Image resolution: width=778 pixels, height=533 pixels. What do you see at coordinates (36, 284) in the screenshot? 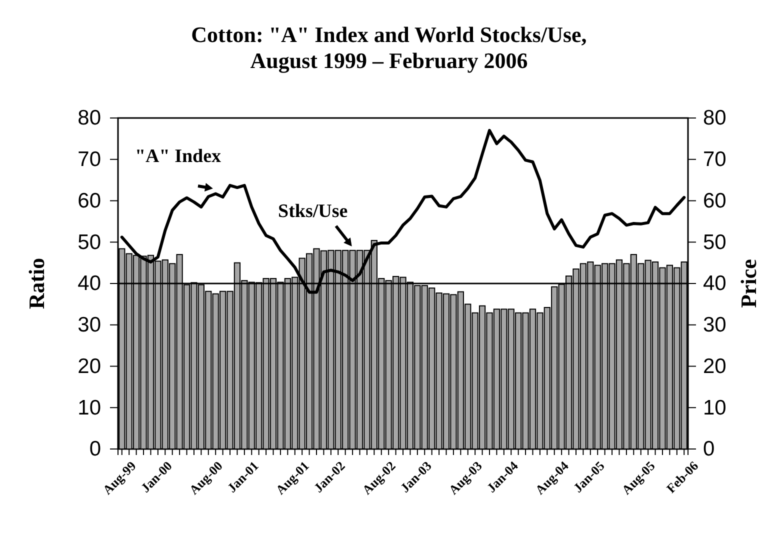
I see `y-axis-title: Ratio` at bounding box center [36, 284].